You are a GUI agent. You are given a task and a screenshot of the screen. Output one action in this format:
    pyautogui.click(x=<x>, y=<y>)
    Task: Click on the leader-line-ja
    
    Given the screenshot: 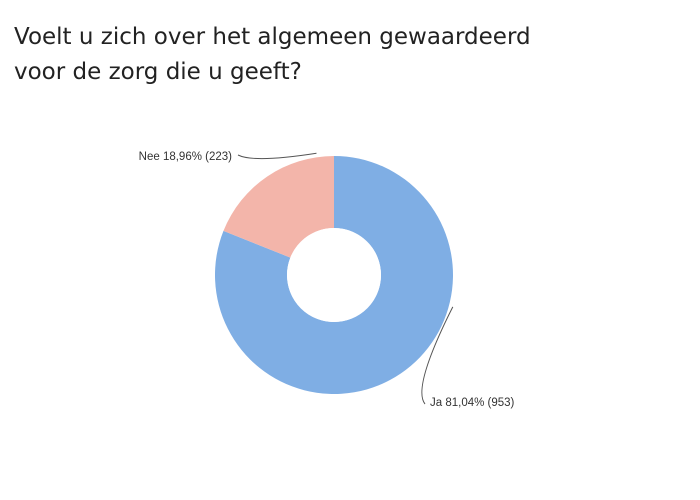 What is the action you would take?
    pyautogui.click(x=437, y=355)
    